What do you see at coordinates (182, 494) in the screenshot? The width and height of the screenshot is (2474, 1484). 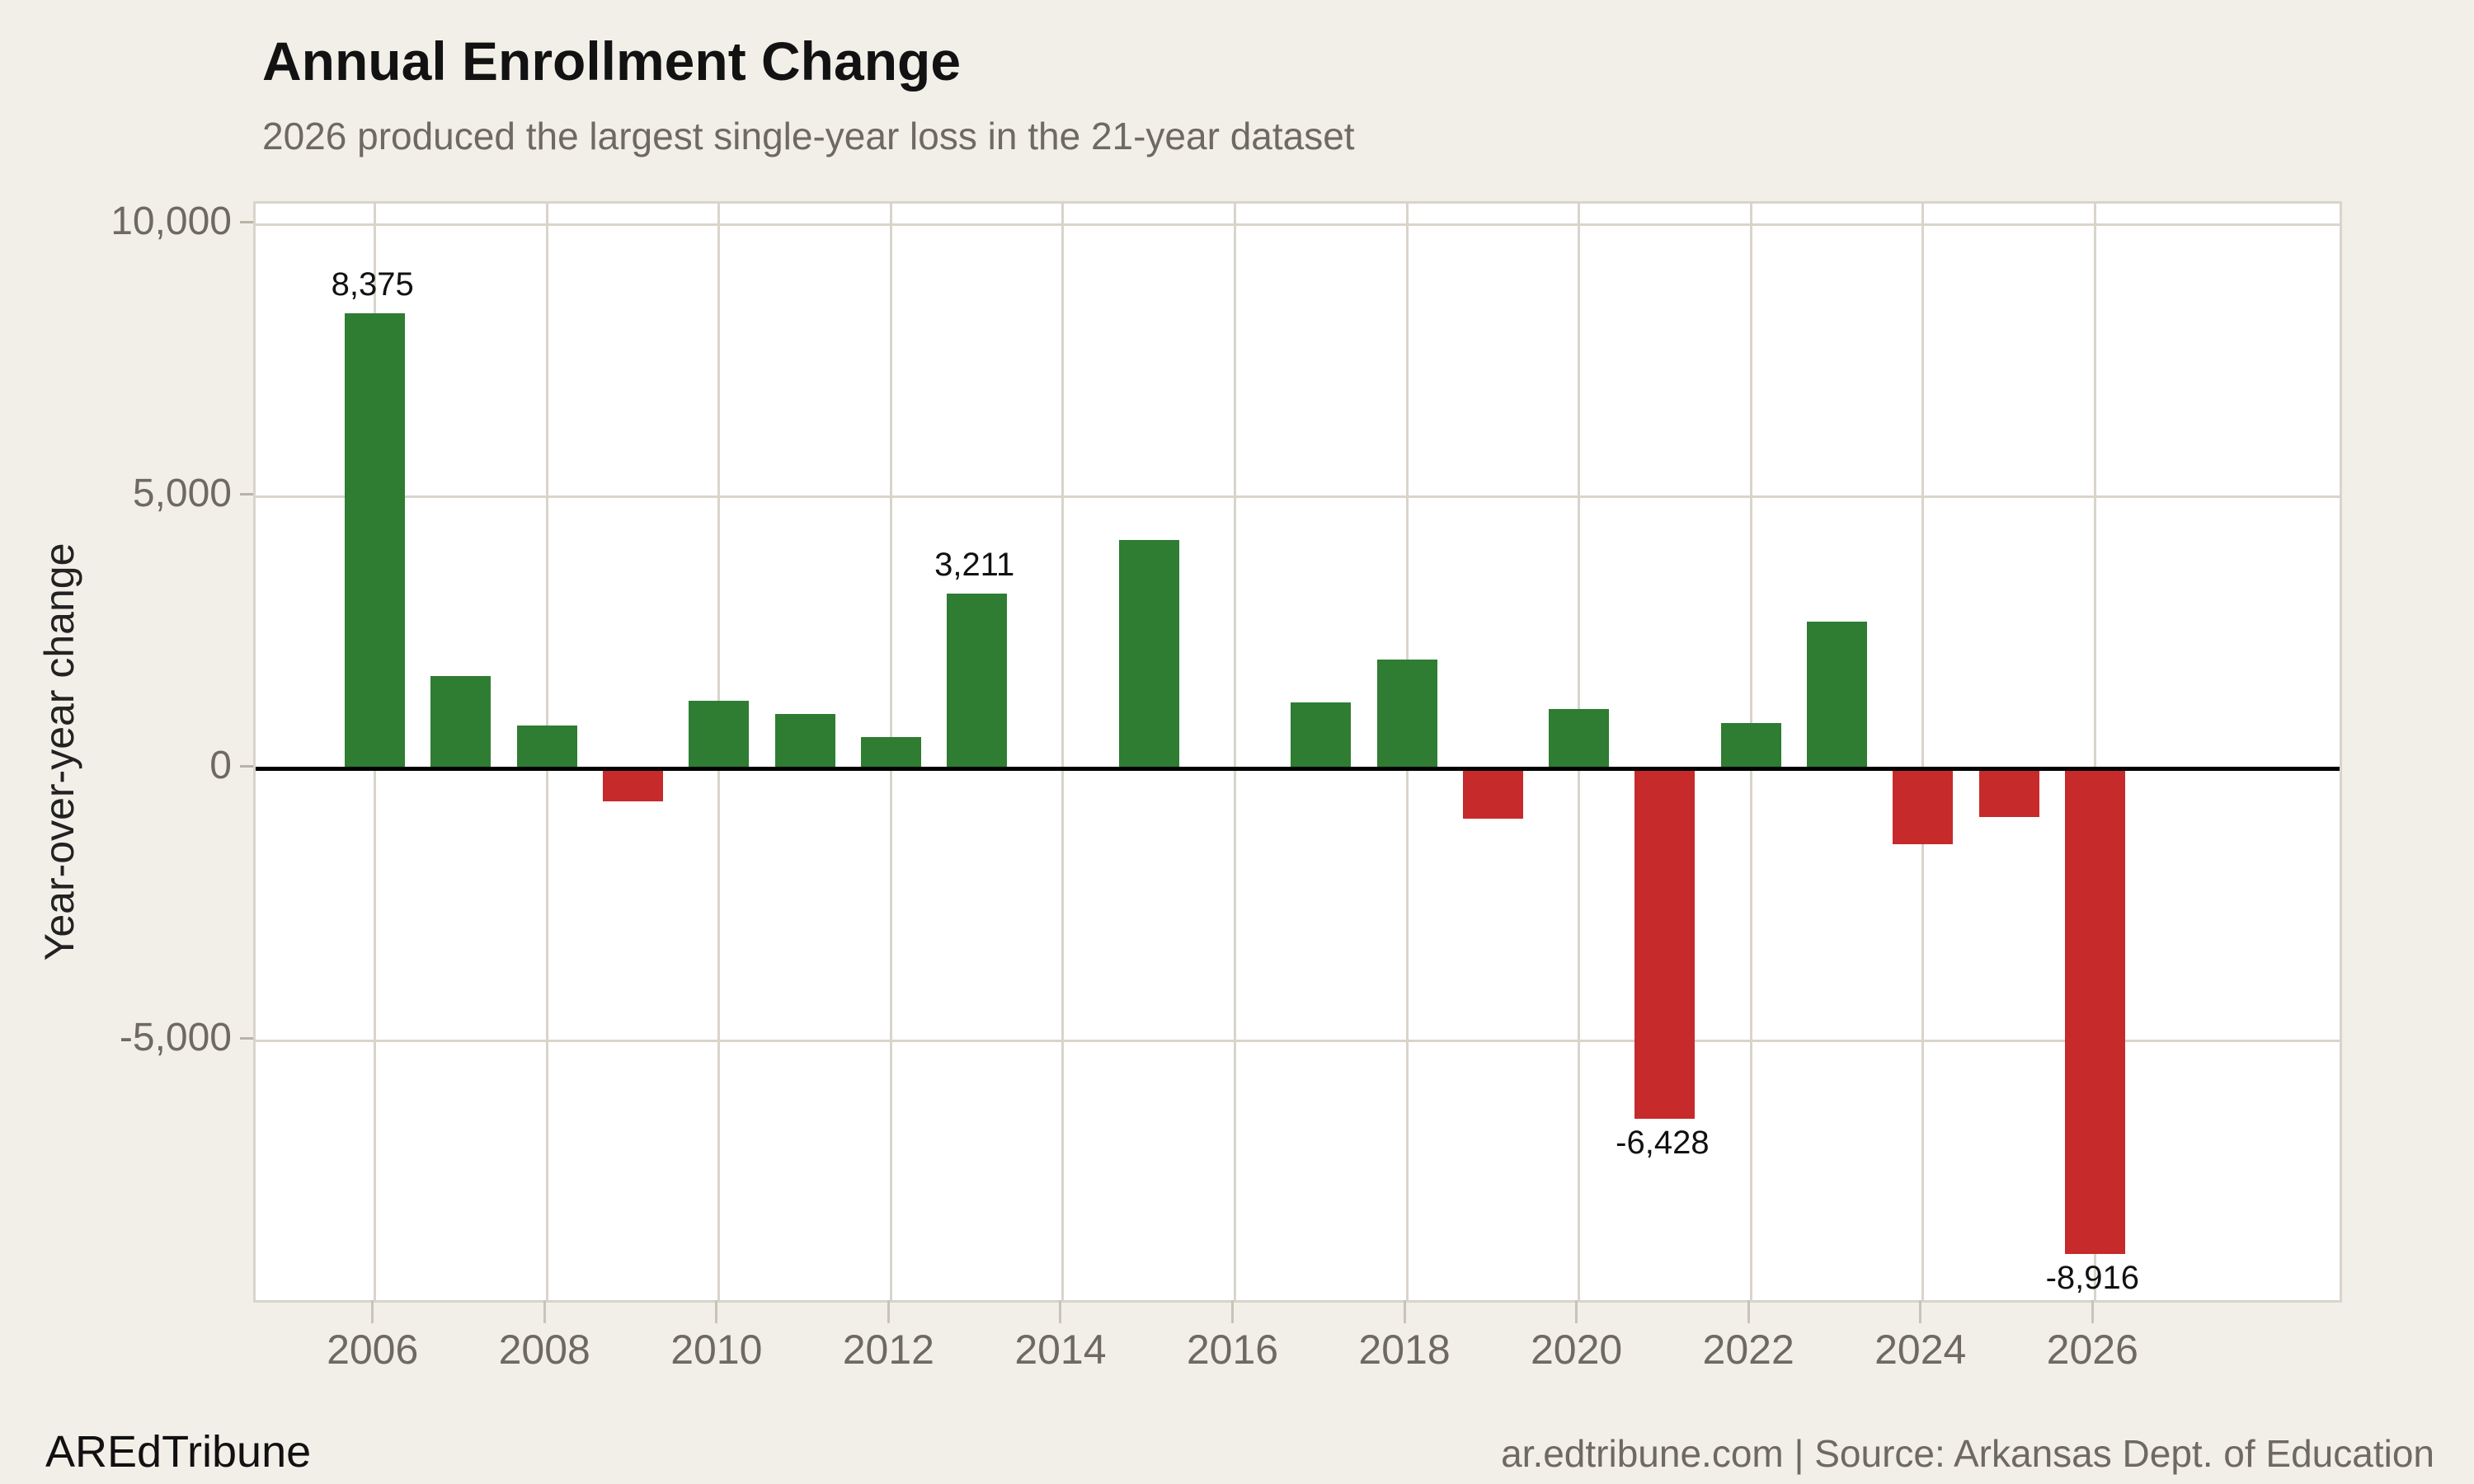 I see `y-tick-label-5000: 5,000` at bounding box center [182, 494].